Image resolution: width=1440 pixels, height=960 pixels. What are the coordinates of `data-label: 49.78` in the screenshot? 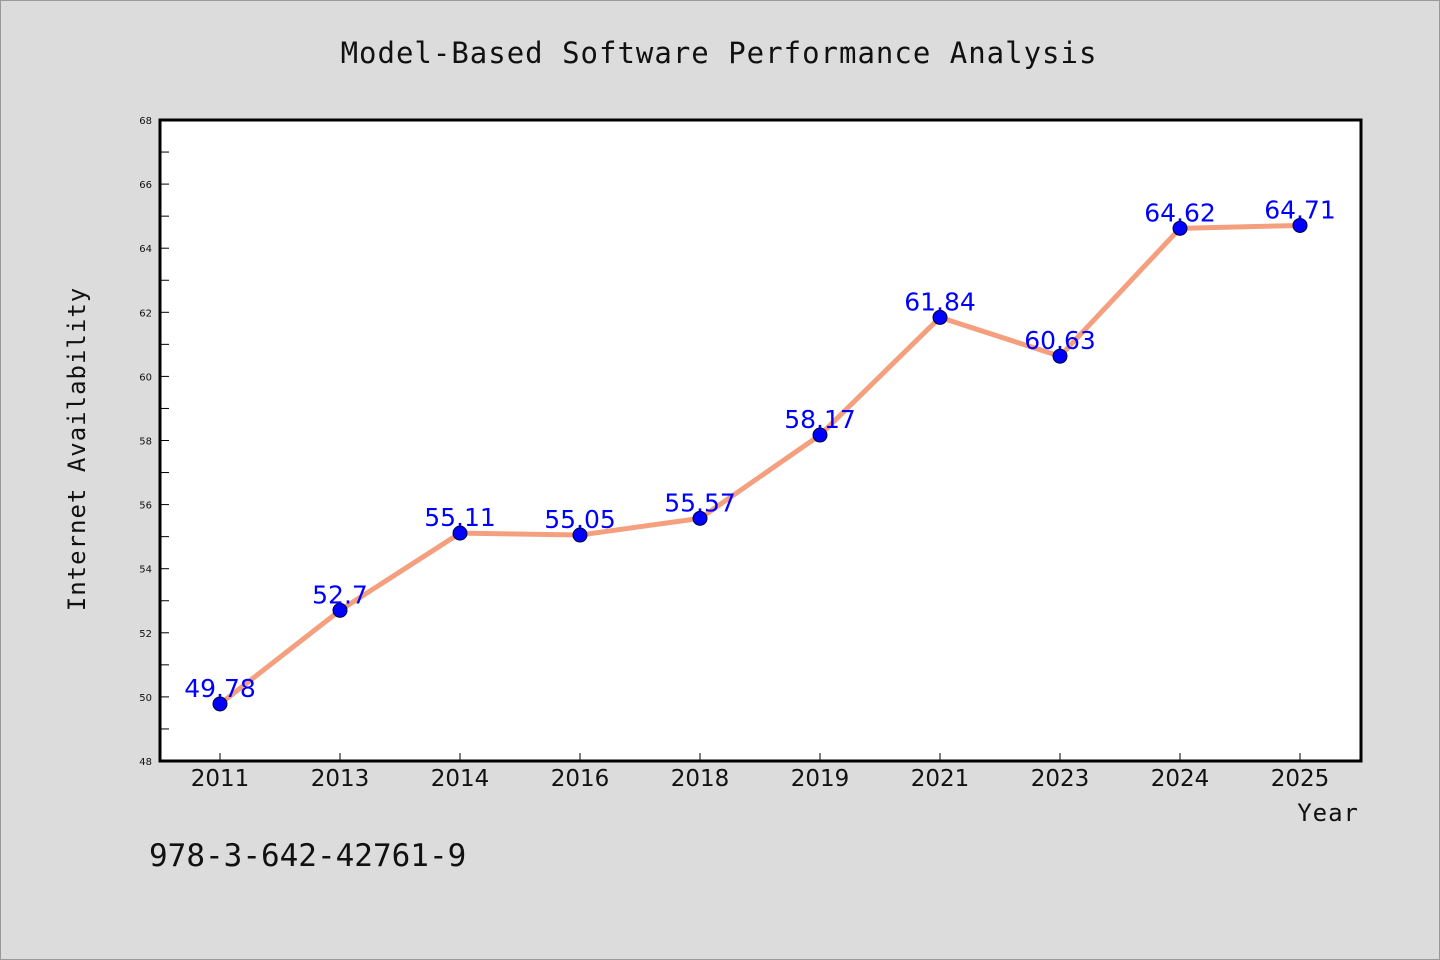 It's located at (220, 688).